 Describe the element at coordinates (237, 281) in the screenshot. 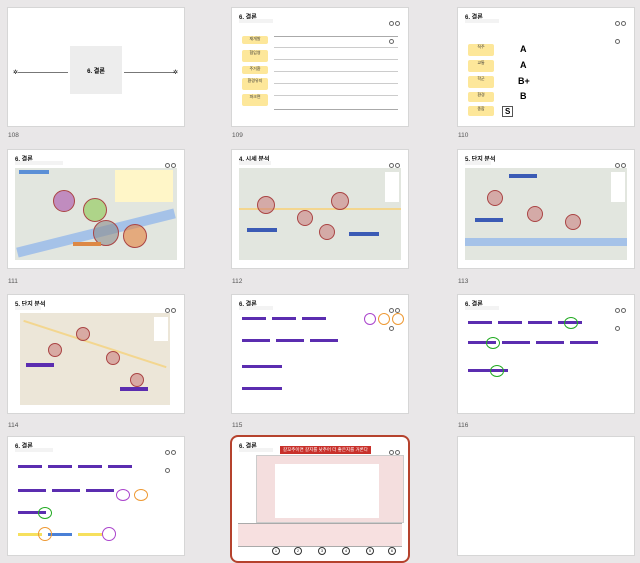

I see `slide-number-112: 112` at that location.